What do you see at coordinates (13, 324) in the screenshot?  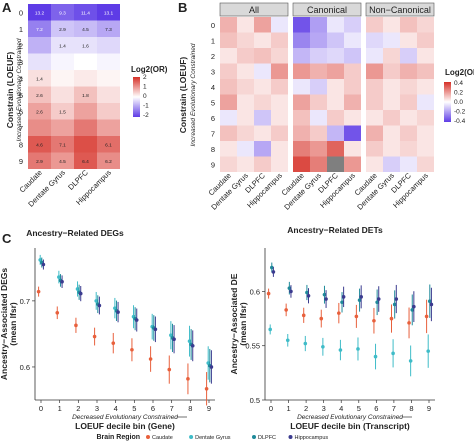 I see `c-left-ylabel-2: (mean lfsr)` at bounding box center [13, 324].